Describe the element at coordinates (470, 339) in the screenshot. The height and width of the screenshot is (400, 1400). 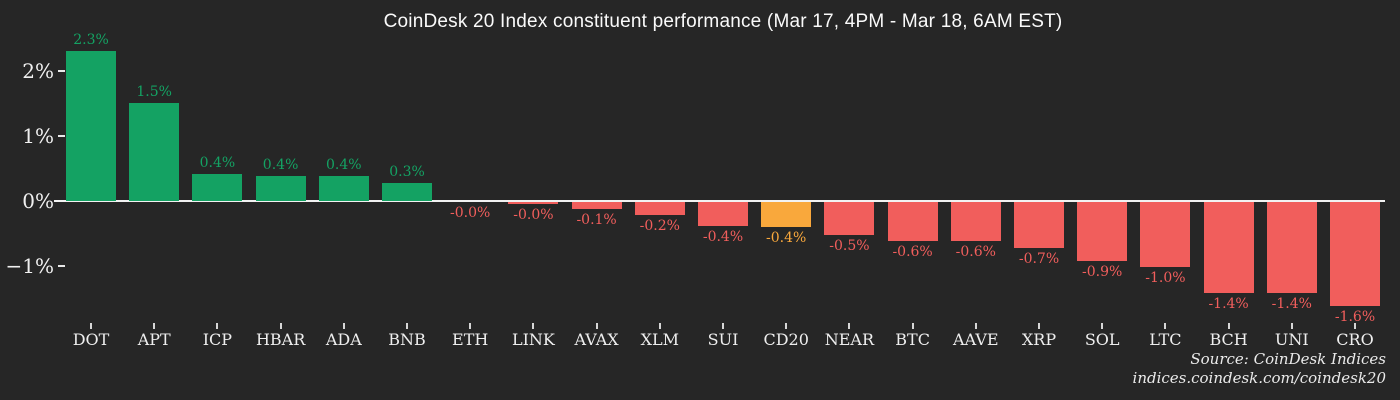
I see `x-category-label-ETH: ETH` at that location.